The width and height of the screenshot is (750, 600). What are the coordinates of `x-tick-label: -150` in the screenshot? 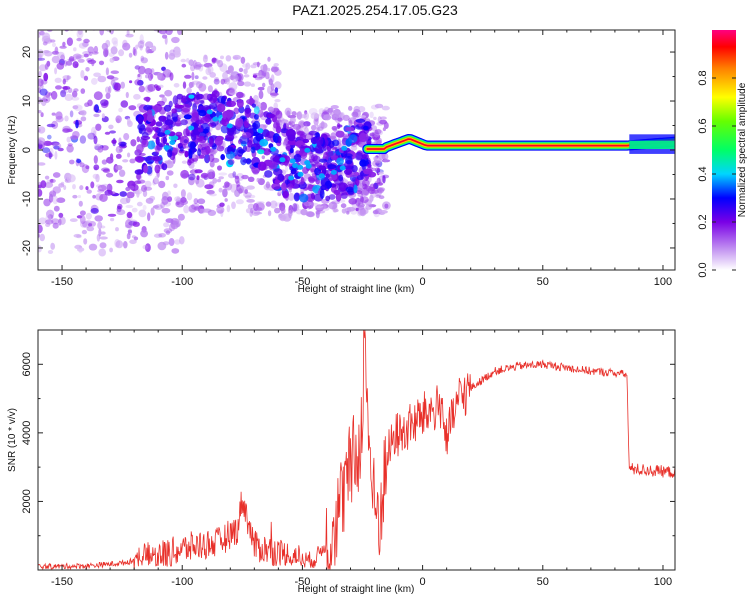 It's located at (62, 282).